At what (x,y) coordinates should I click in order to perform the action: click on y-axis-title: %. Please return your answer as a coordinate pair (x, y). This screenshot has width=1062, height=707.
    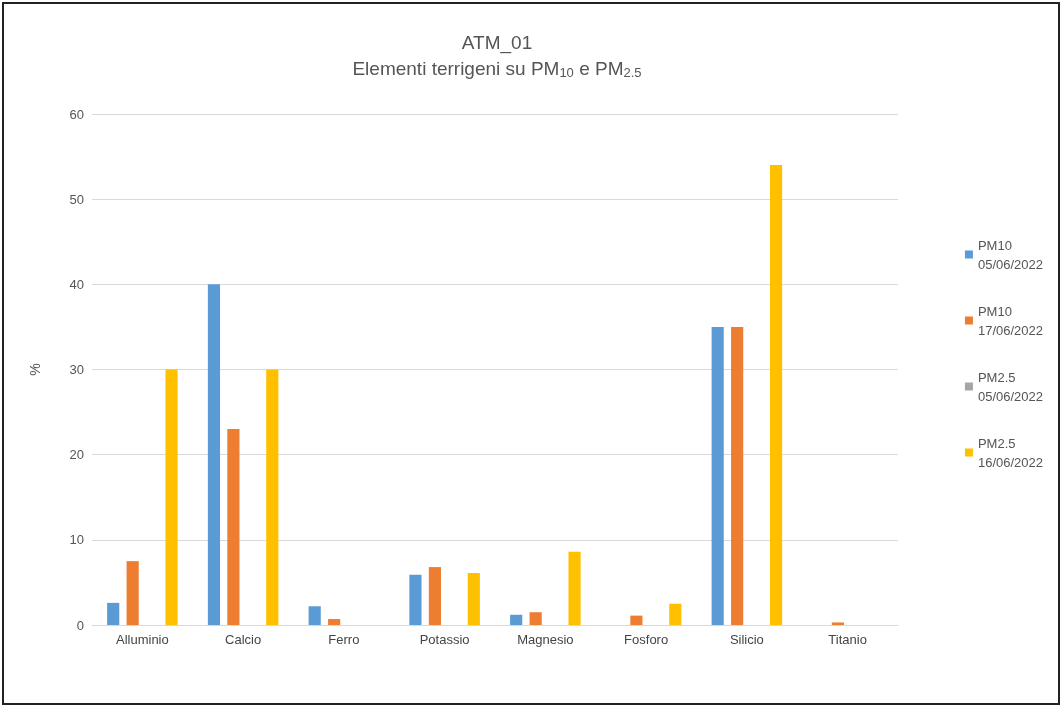
    Looking at the image, I should click on (35, 369).